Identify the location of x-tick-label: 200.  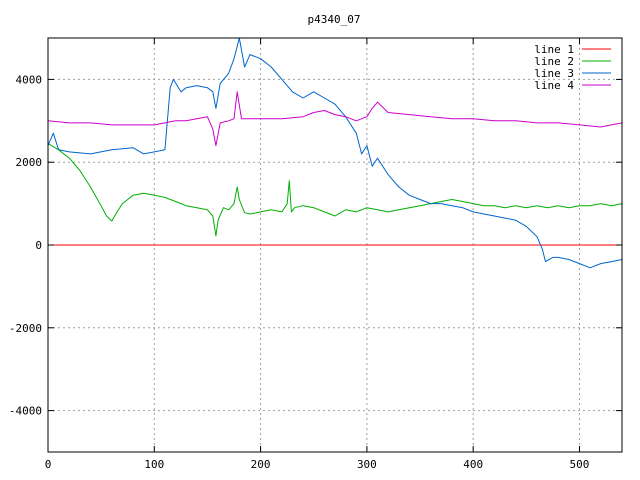
(261, 464).